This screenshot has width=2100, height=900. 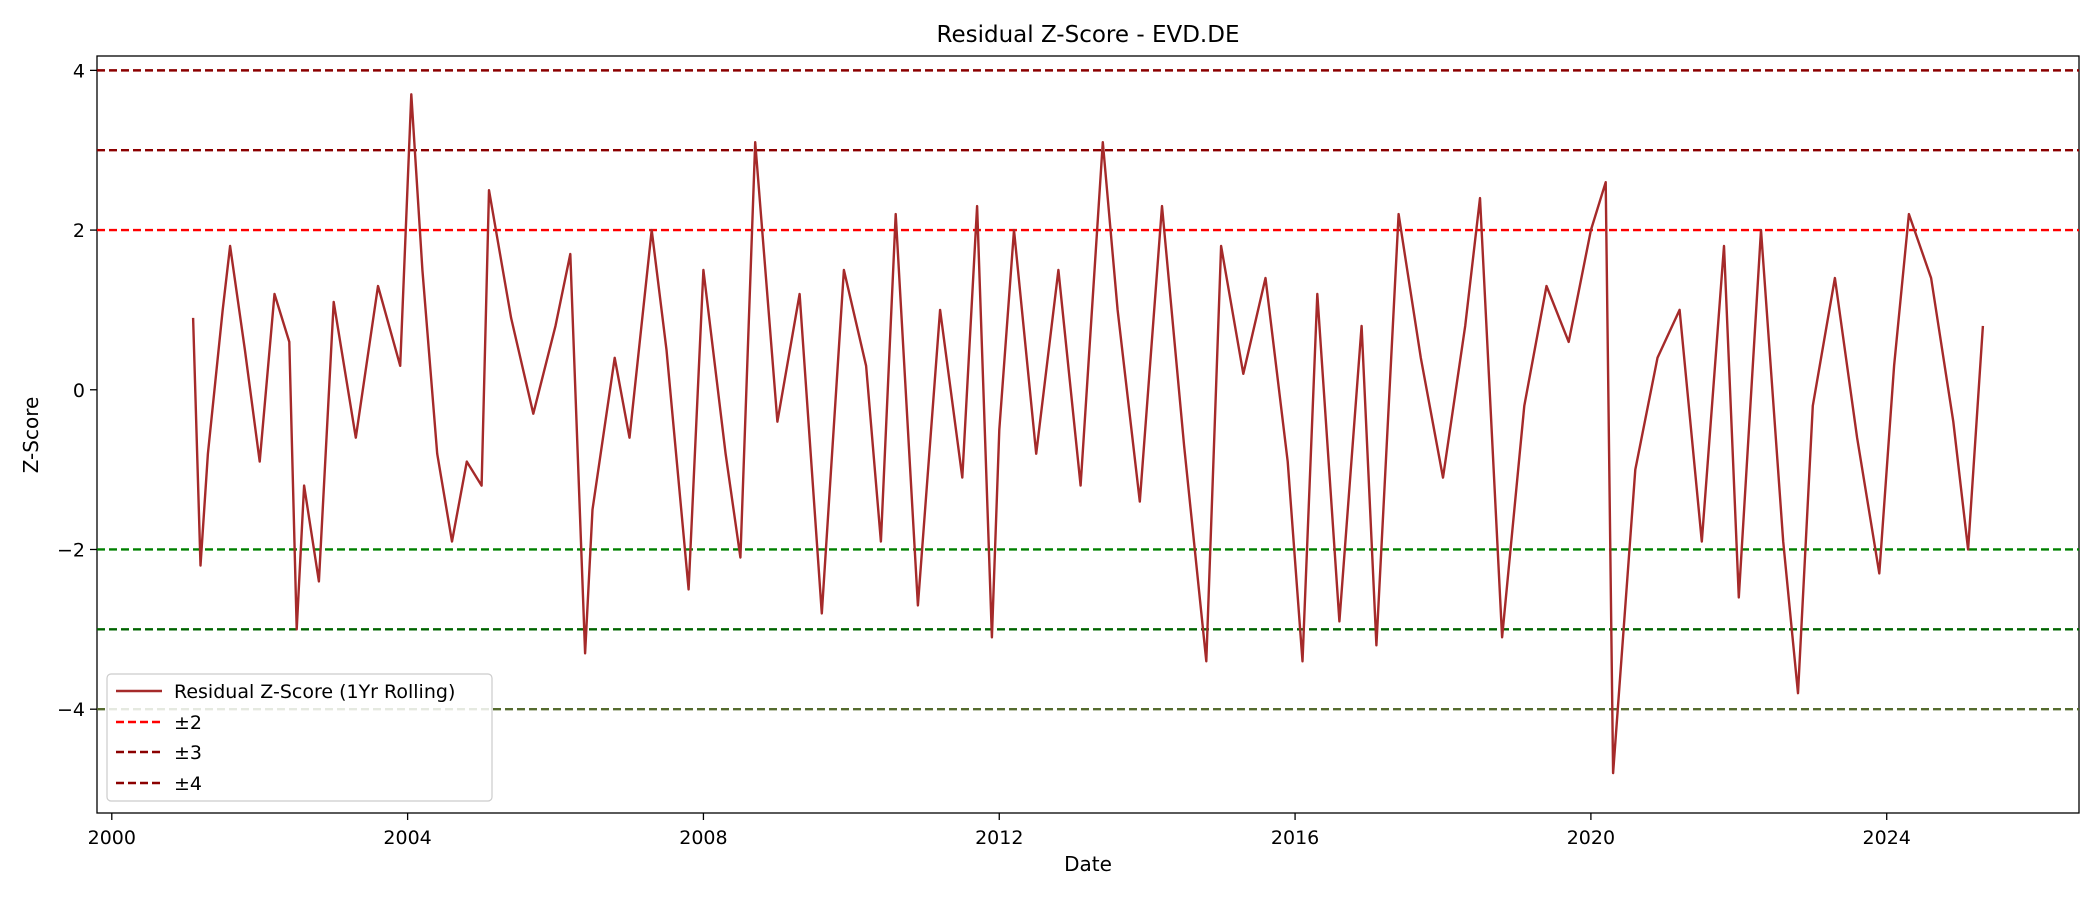 What do you see at coordinates (71, 550) in the screenshot?
I see `y-tick-label: −2` at bounding box center [71, 550].